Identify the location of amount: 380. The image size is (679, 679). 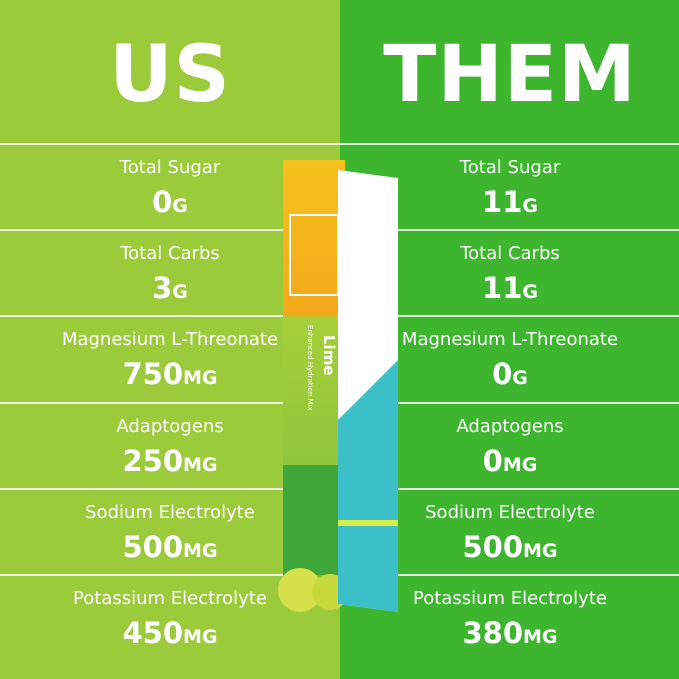
(493, 633).